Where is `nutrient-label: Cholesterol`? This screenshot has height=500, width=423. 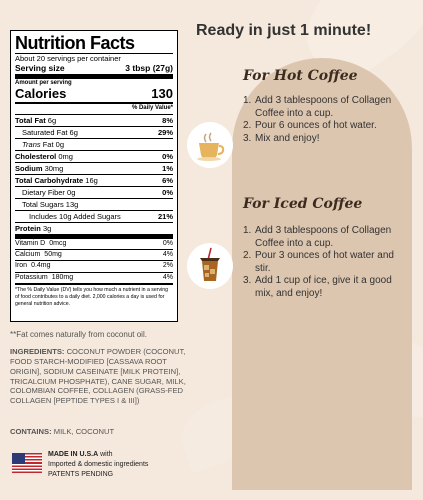 nutrient-label: Cholesterol is located at coordinates (36, 156).